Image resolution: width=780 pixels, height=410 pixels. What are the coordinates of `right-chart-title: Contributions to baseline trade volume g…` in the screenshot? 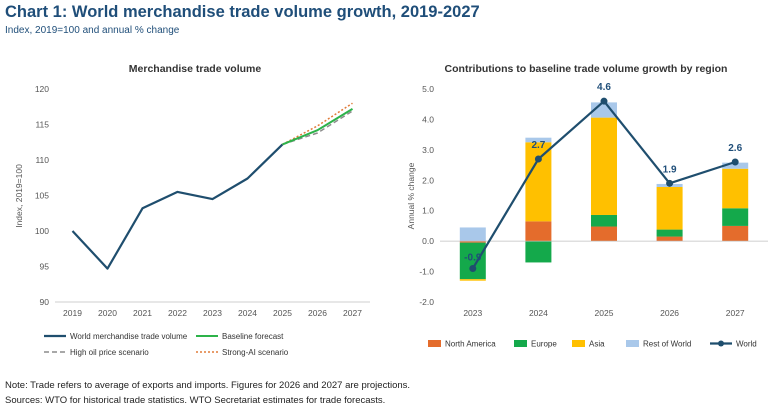 It's located at (586, 69).